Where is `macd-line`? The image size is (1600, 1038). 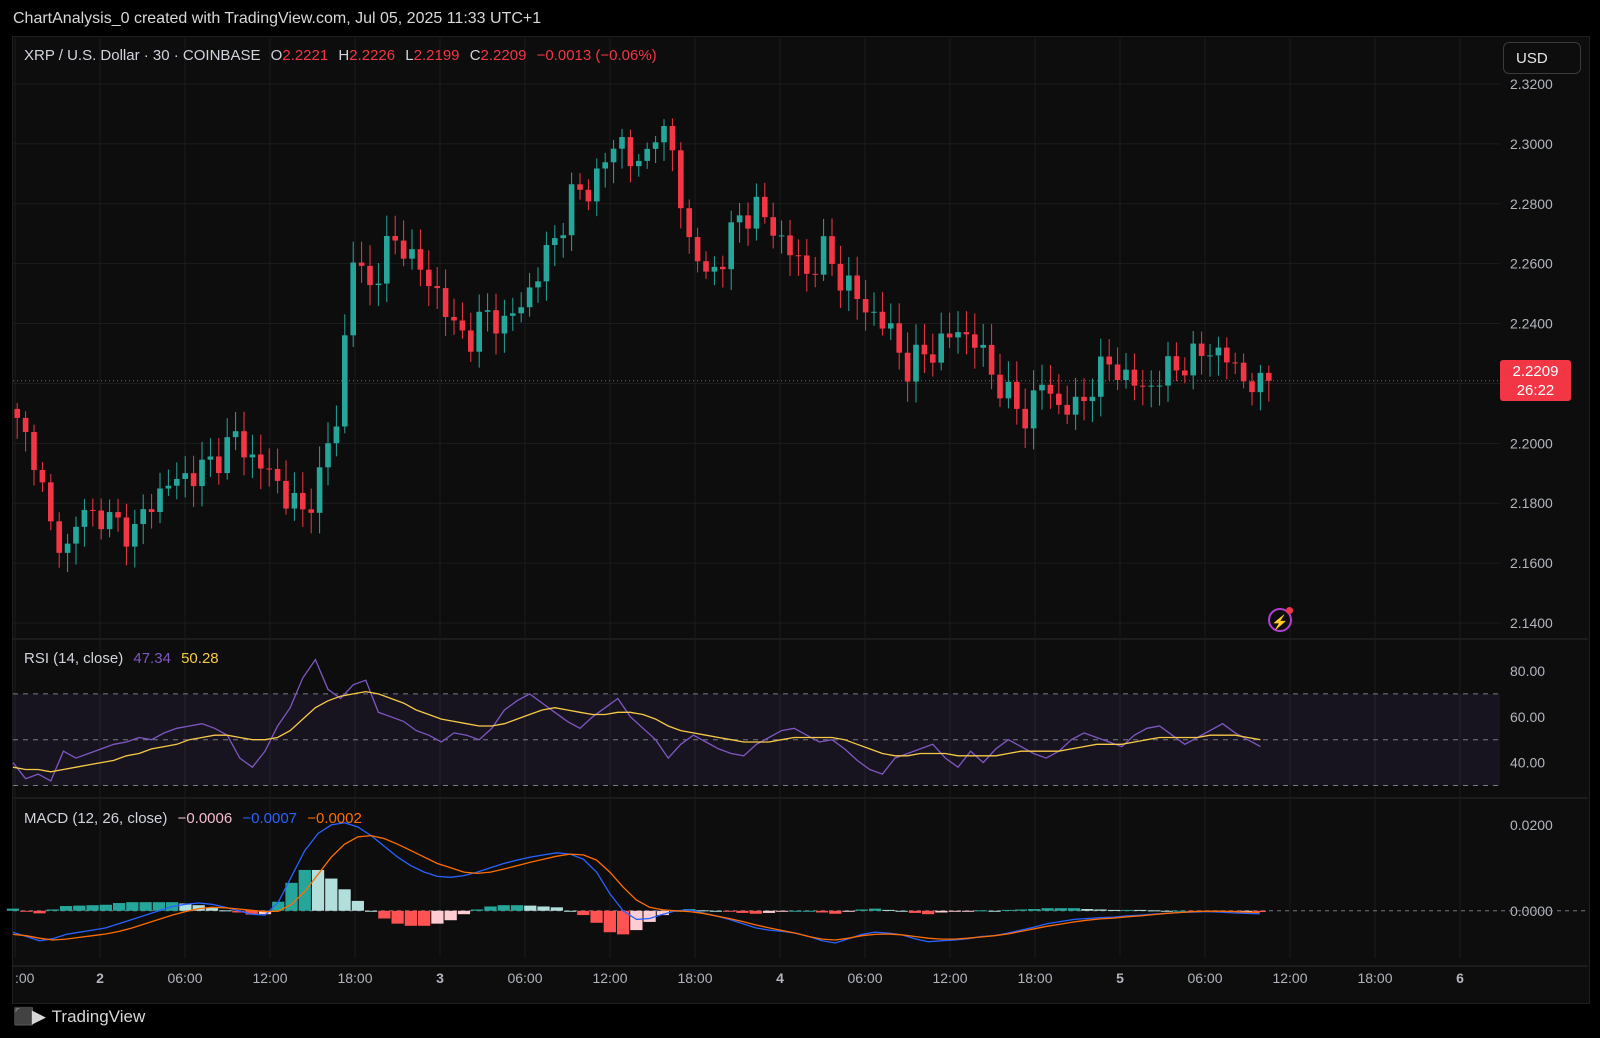
macd-line is located at coordinates (636, 883).